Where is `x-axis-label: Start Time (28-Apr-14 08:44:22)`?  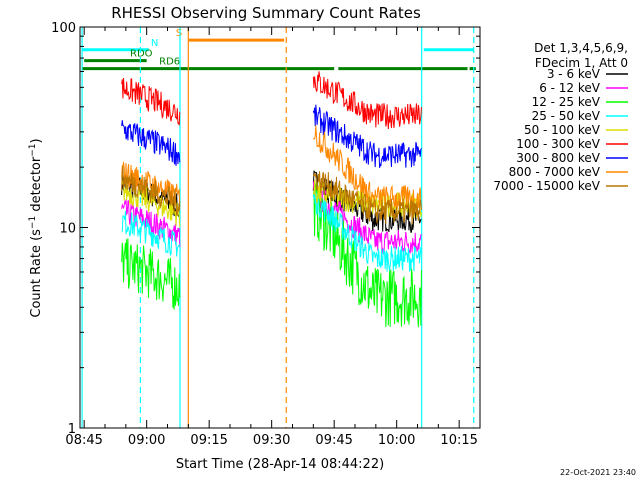
x-axis-label: Start Time (28-Apr-14 08:44:22) is located at coordinates (280, 464).